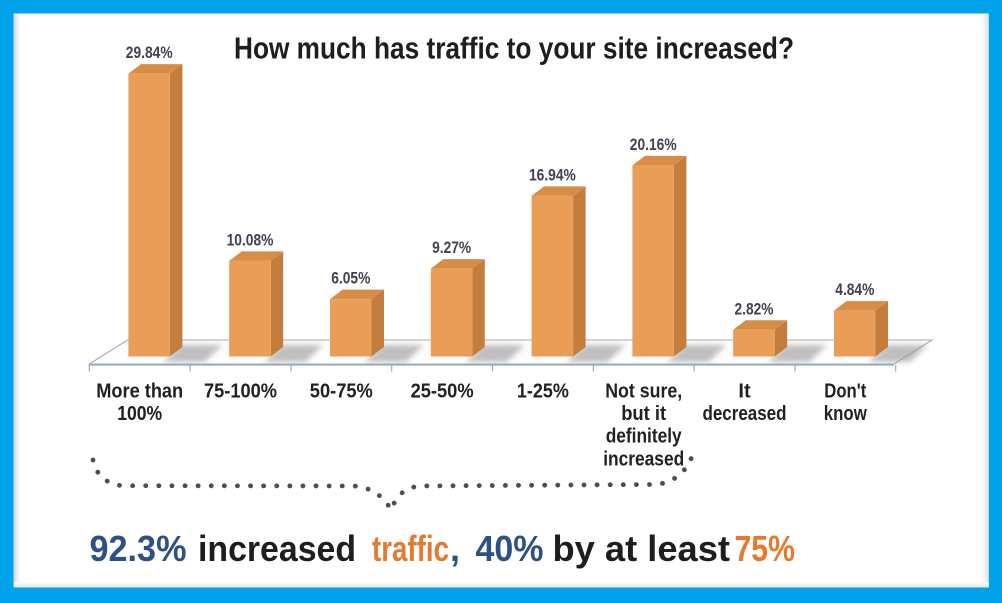 The width and height of the screenshot is (1002, 603). What do you see at coordinates (644, 437) in the screenshot?
I see `svg-text: definitely` at bounding box center [644, 437].